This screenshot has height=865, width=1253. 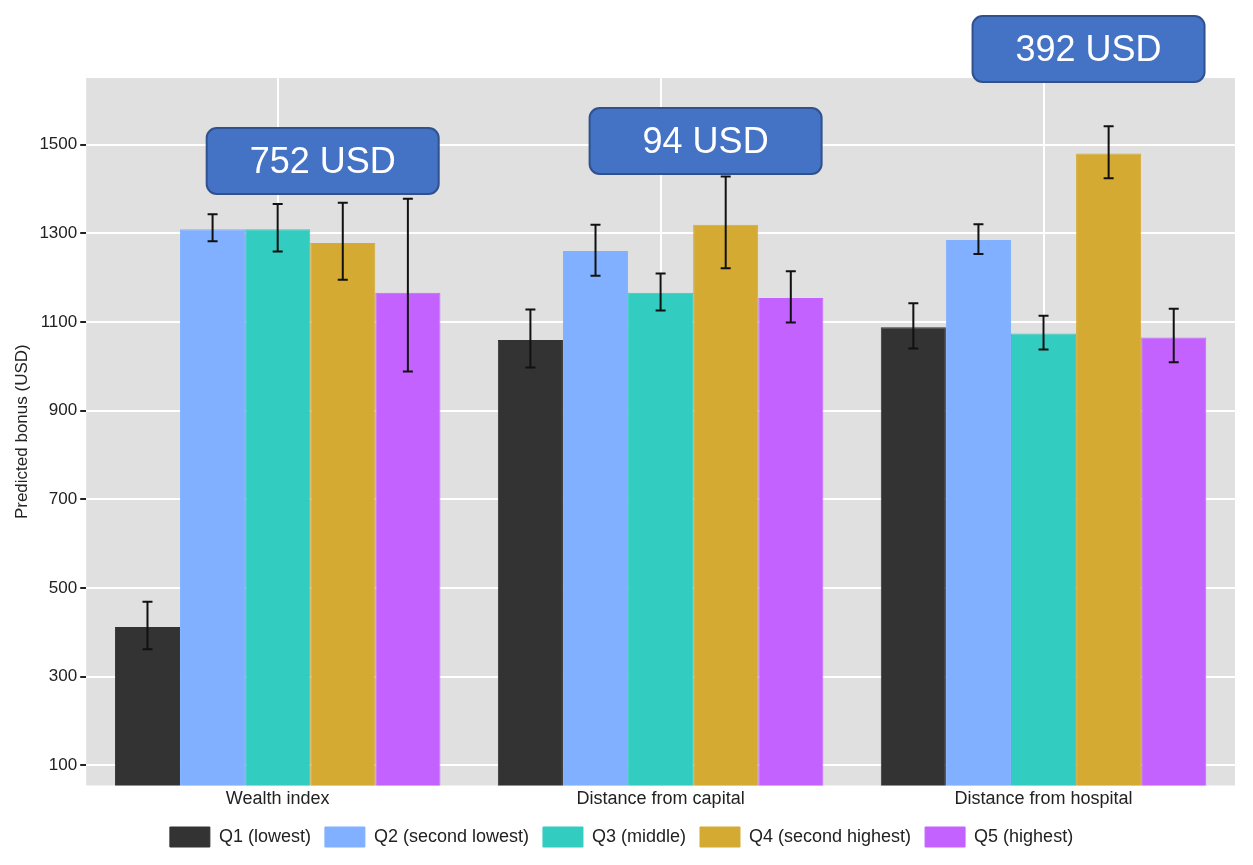 What do you see at coordinates (21, 432) in the screenshot?
I see `y-axis-title: Predicted bonus (USD)` at bounding box center [21, 432].